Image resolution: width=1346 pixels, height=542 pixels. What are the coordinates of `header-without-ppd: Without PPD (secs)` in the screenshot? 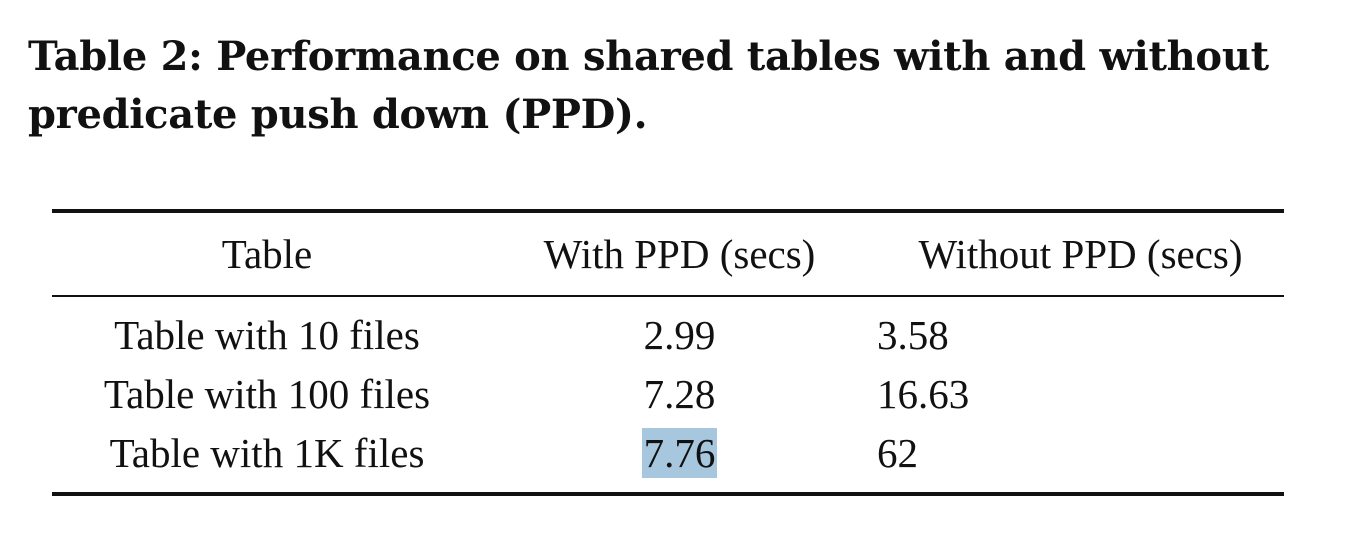 It's located at (1080, 254).